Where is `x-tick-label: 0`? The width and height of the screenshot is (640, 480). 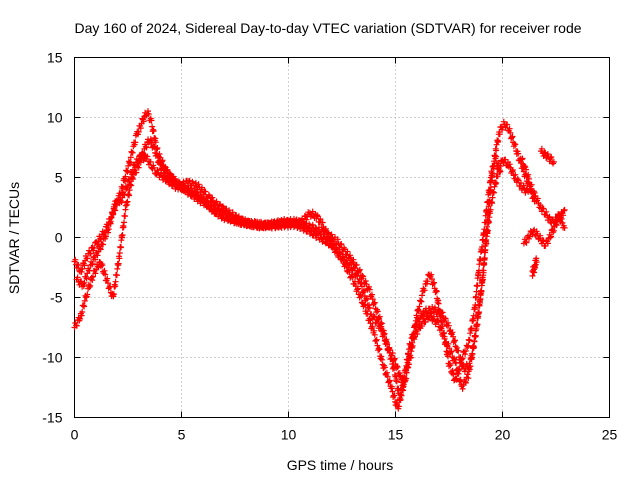 x-tick-label: 0 is located at coordinates (75, 435).